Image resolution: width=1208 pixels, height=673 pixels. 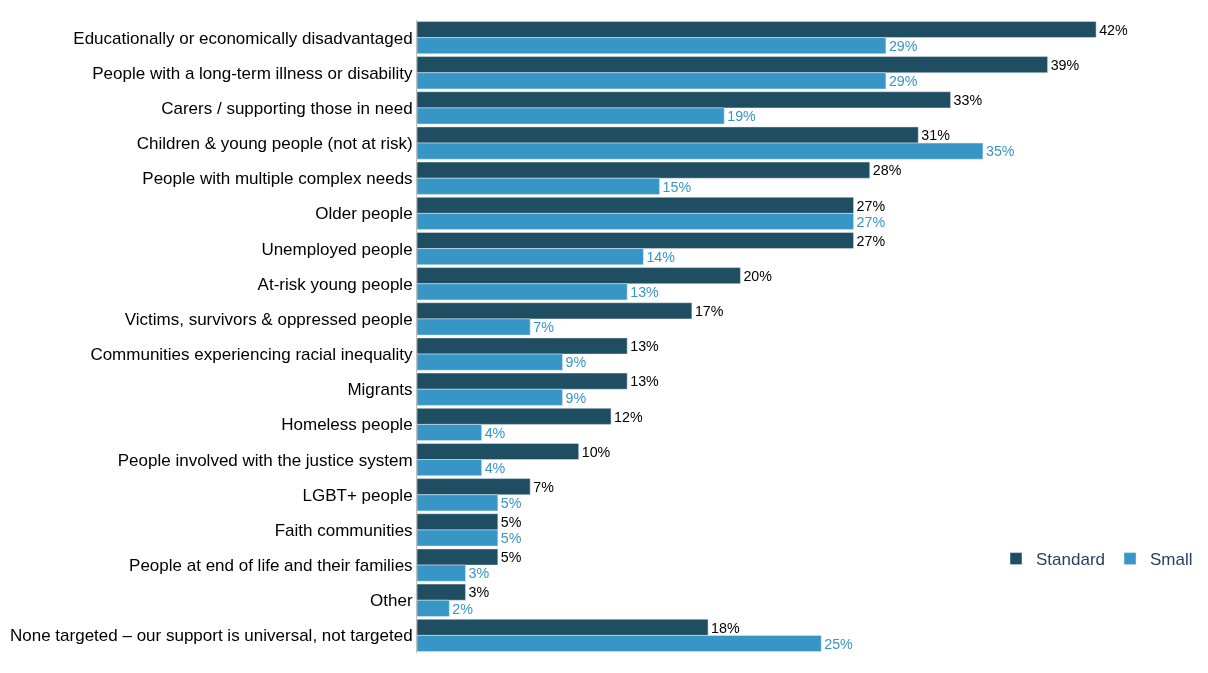 I want to click on data-label: 10%, so click(x=596, y=451).